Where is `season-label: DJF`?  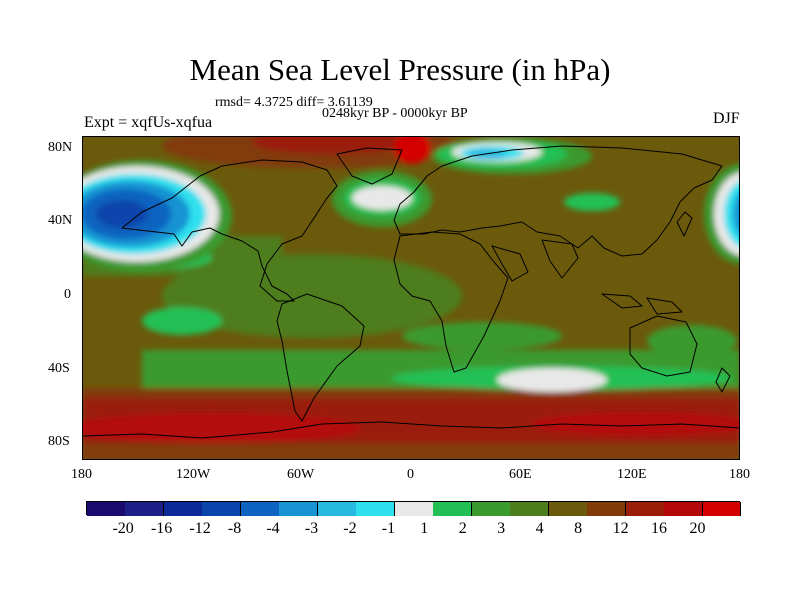 season-label: DJF is located at coordinates (726, 118).